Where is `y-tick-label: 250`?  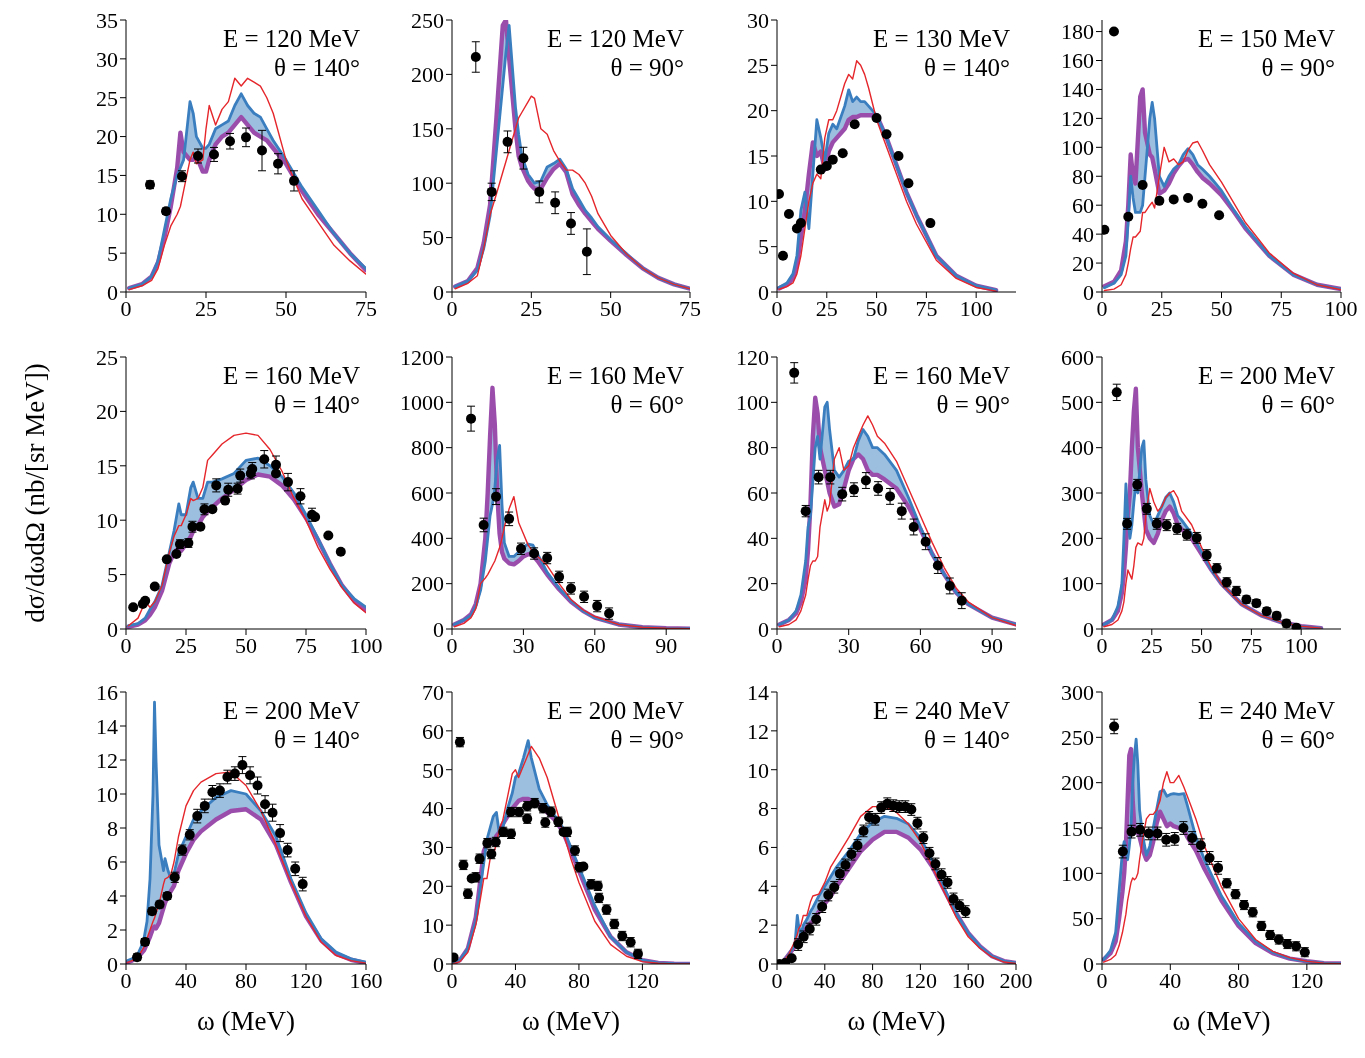
y-tick-label: 250 is located at coordinates (427, 20).